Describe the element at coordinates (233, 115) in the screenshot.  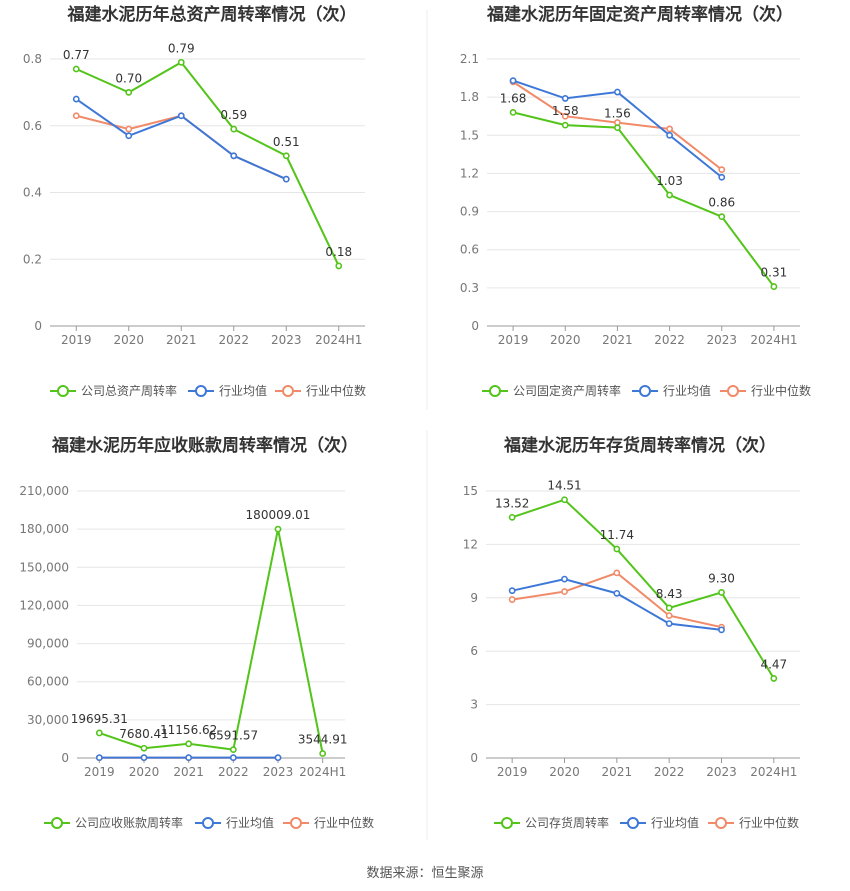
I see `data-label: 0.59` at that location.